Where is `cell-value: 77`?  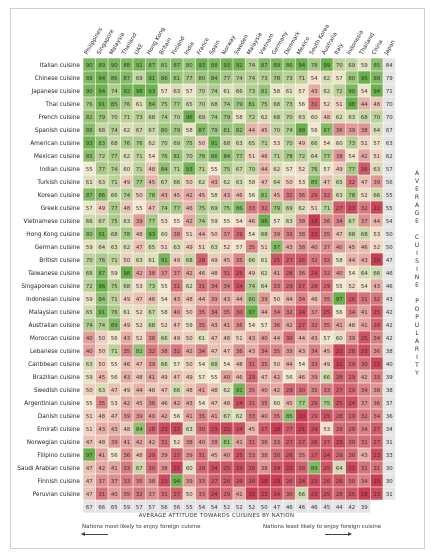 cell-value: 77 is located at coordinates (139, 183).